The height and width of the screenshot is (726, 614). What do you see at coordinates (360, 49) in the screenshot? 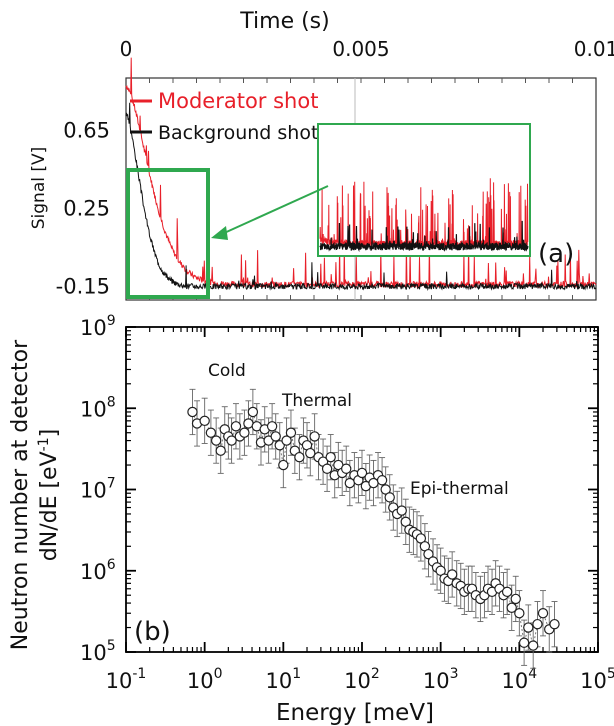
I see `panel-a-x-tick-label: 0.005` at bounding box center [360, 49].